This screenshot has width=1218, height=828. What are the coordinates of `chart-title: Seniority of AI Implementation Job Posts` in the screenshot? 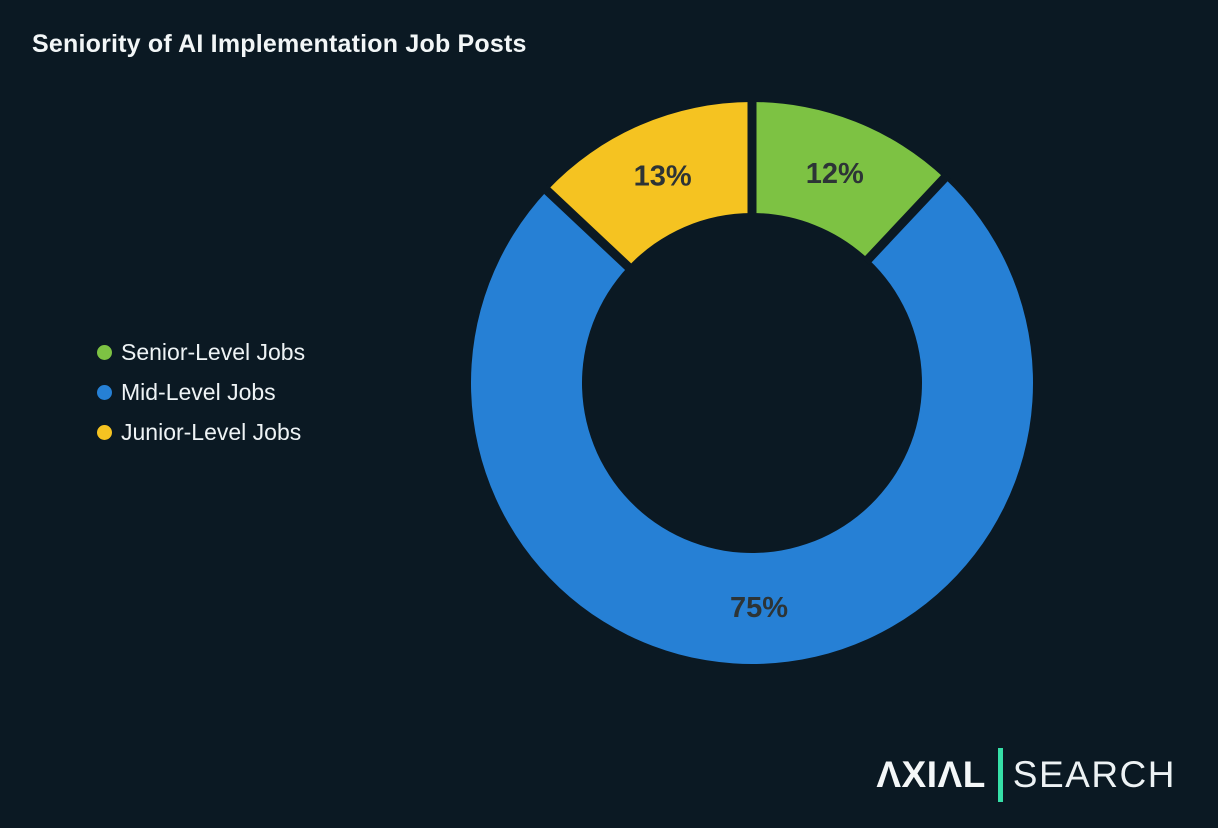 It's located at (279, 44).